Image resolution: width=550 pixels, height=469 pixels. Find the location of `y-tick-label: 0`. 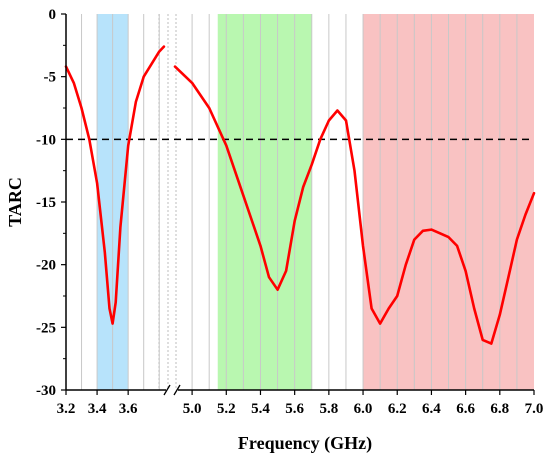

y-tick-label: 0 is located at coordinates (53, 15).